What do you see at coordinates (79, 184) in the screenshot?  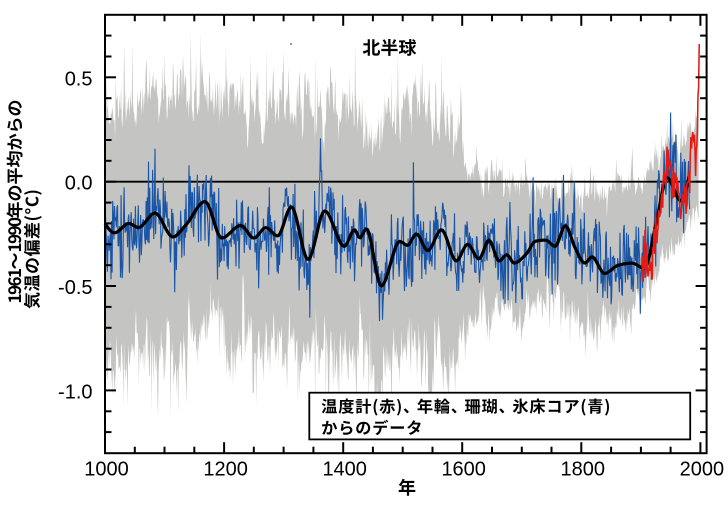 I see `svg-text: 0.0` at bounding box center [79, 184].